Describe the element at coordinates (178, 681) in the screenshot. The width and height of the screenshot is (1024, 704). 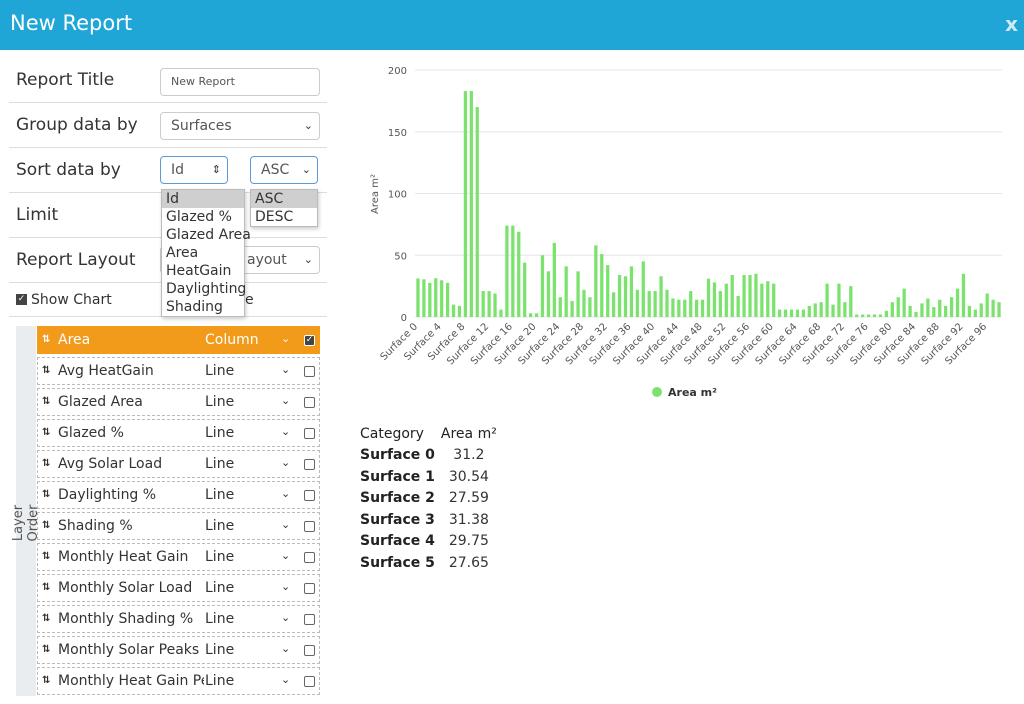
I see `layer-row: ⇅ Monthly Heat Gain Pe Line ⌄` at that location.